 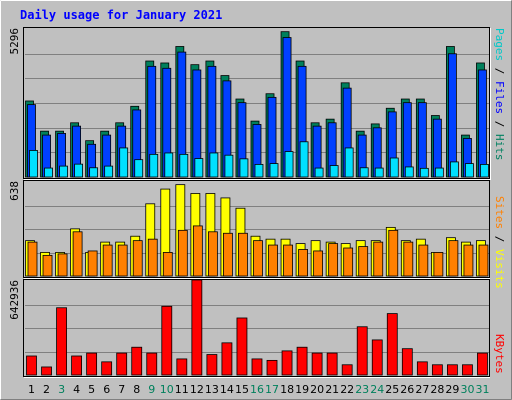 I want to click on day-label: 21, so click(x=332, y=389).